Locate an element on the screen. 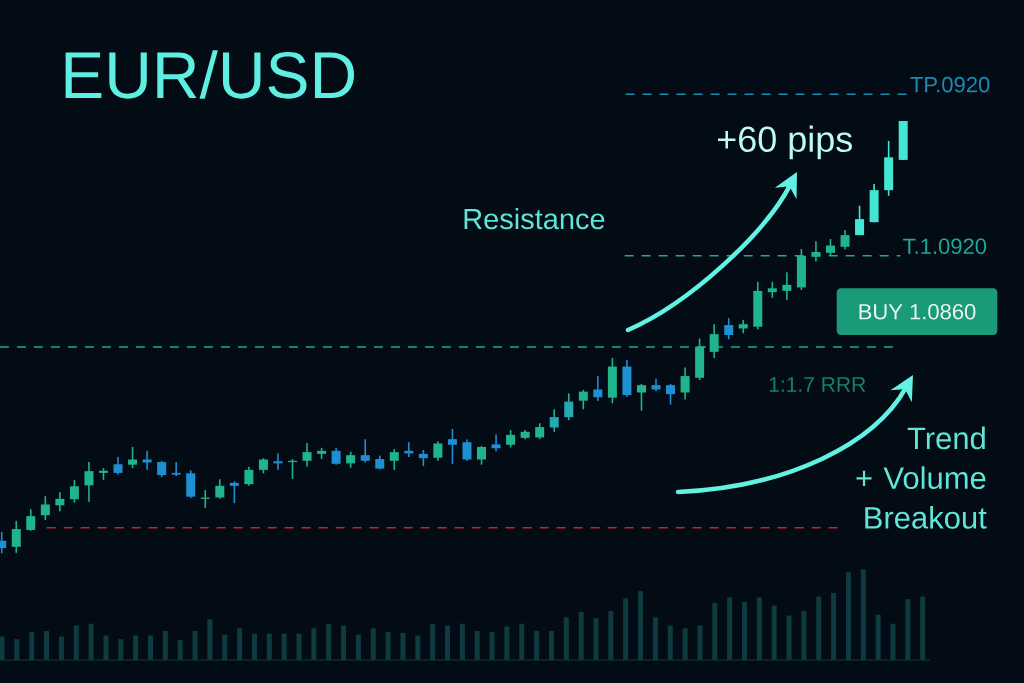 The width and height of the screenshot is (1024, 683). ref-line-label: TP.0920 is located at coordinates (950, 84).